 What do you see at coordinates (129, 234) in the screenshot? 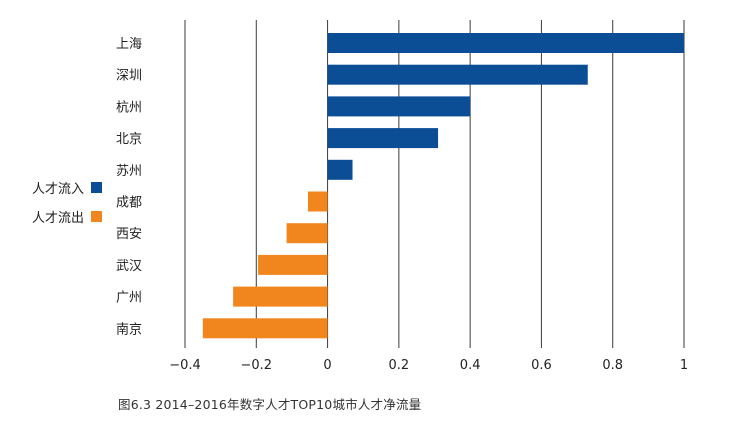
I see `category-label-6: 西安` at bounding box center [129, 234].